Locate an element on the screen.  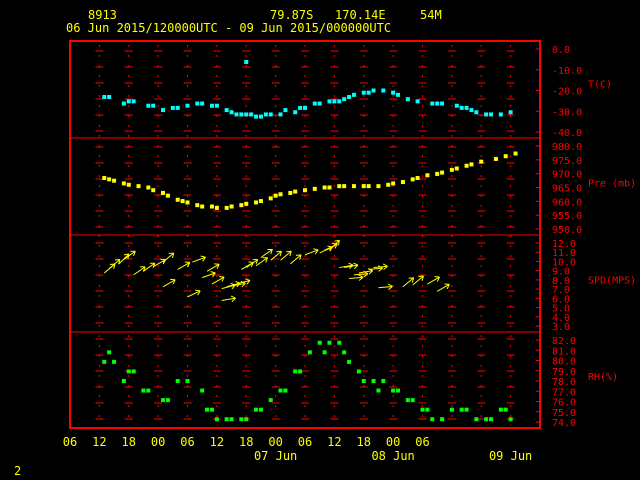
x-tick-label: 00 is located at coordinates (275, 442).